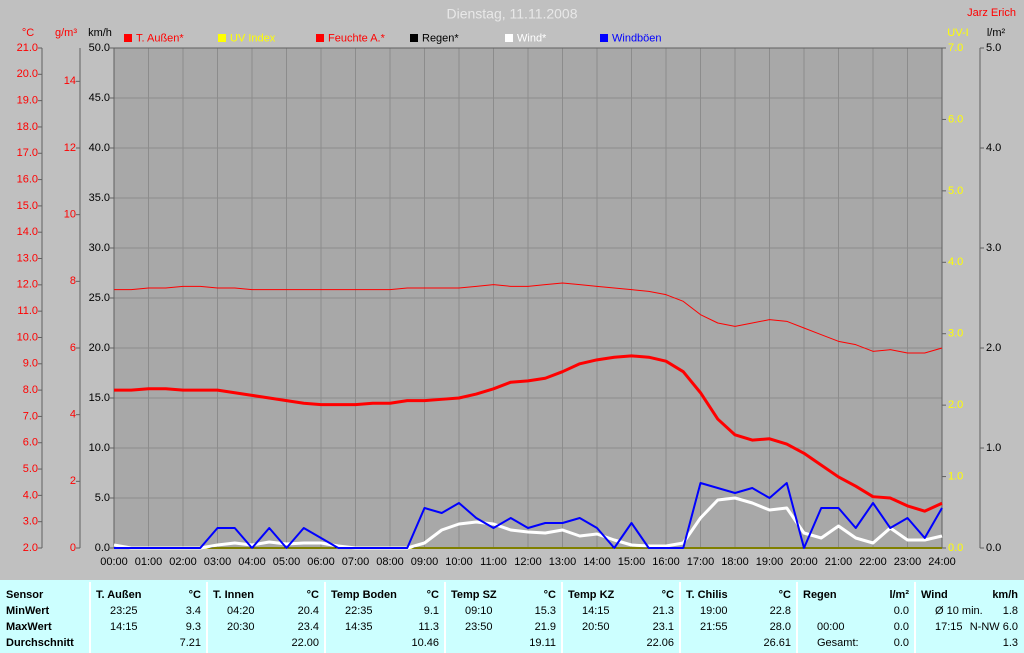  I want to click on legend-label: Feuchte A.*, so click(357, 38).